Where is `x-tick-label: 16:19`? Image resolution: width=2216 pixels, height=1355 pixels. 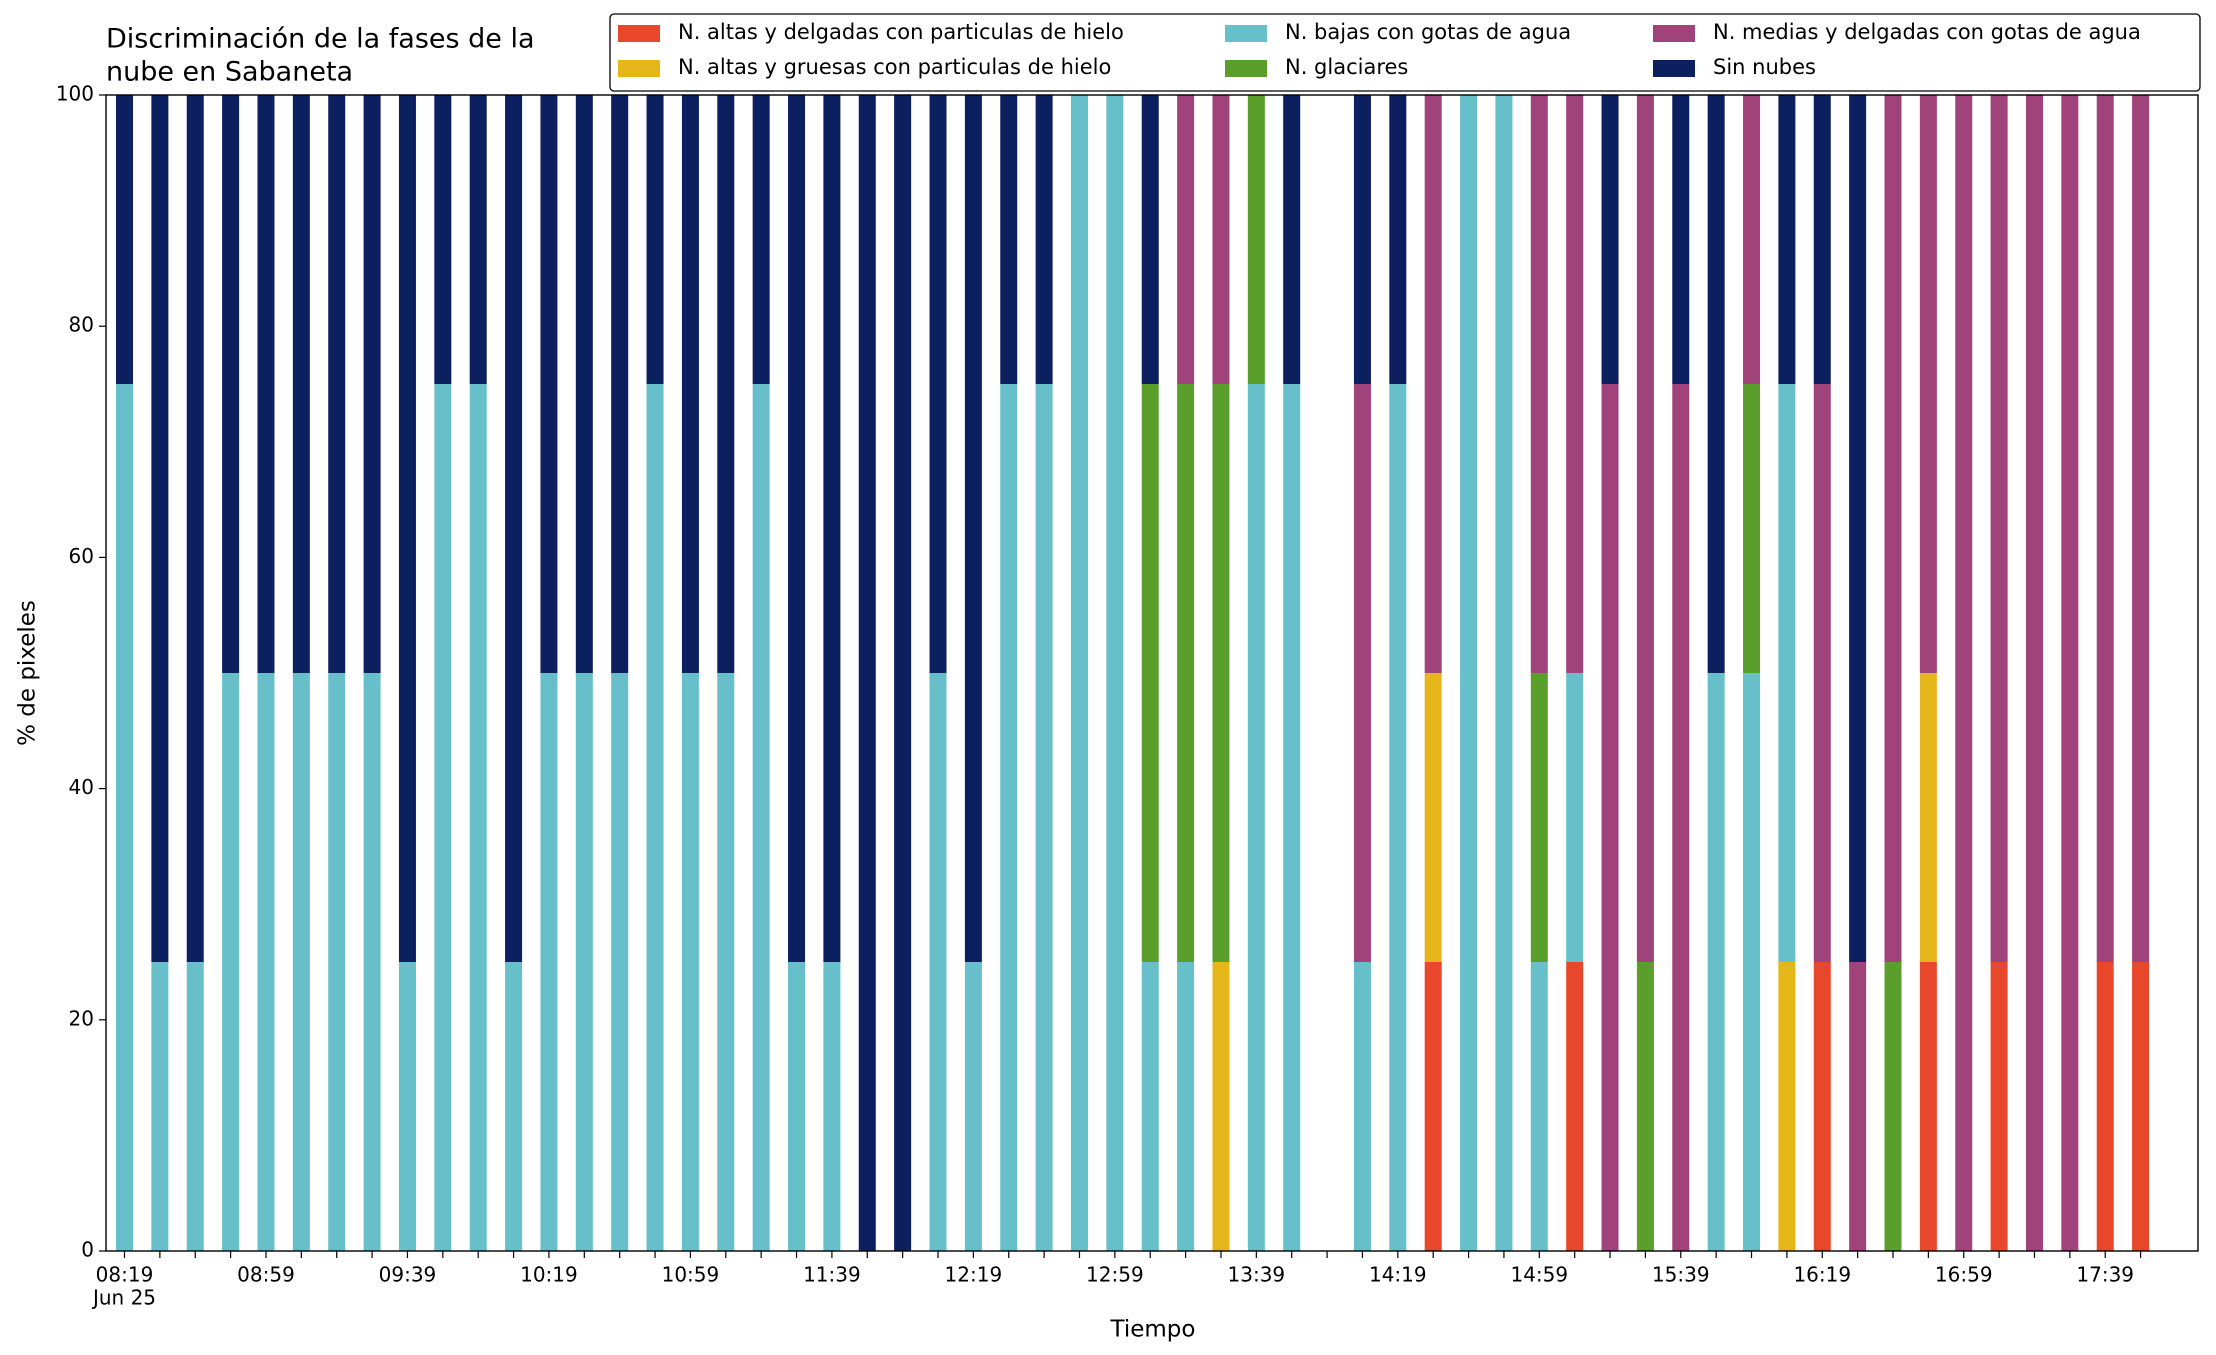 x-tick-label: 16:19 is located at coordinates (1822, 1275).